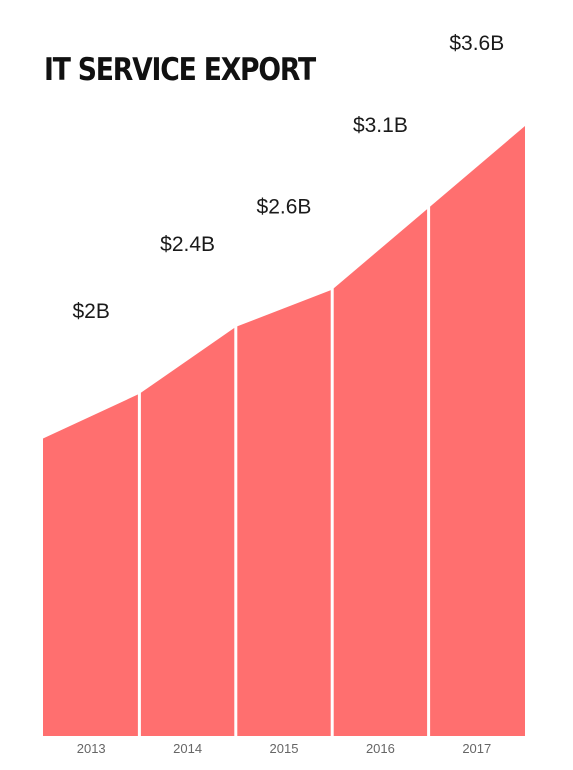  What do you see at coordinates (476, 43) in the screenshot?
I see `data-label-2017: $3.6B` at bounding box center [476, 43].